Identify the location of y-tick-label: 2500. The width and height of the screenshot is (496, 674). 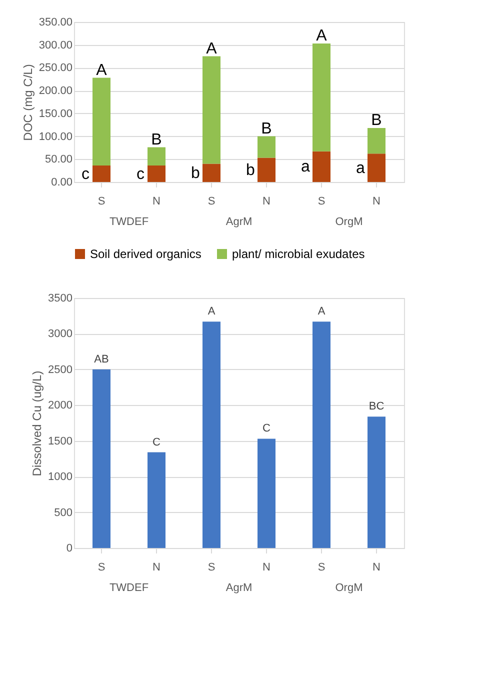
(60, 370).